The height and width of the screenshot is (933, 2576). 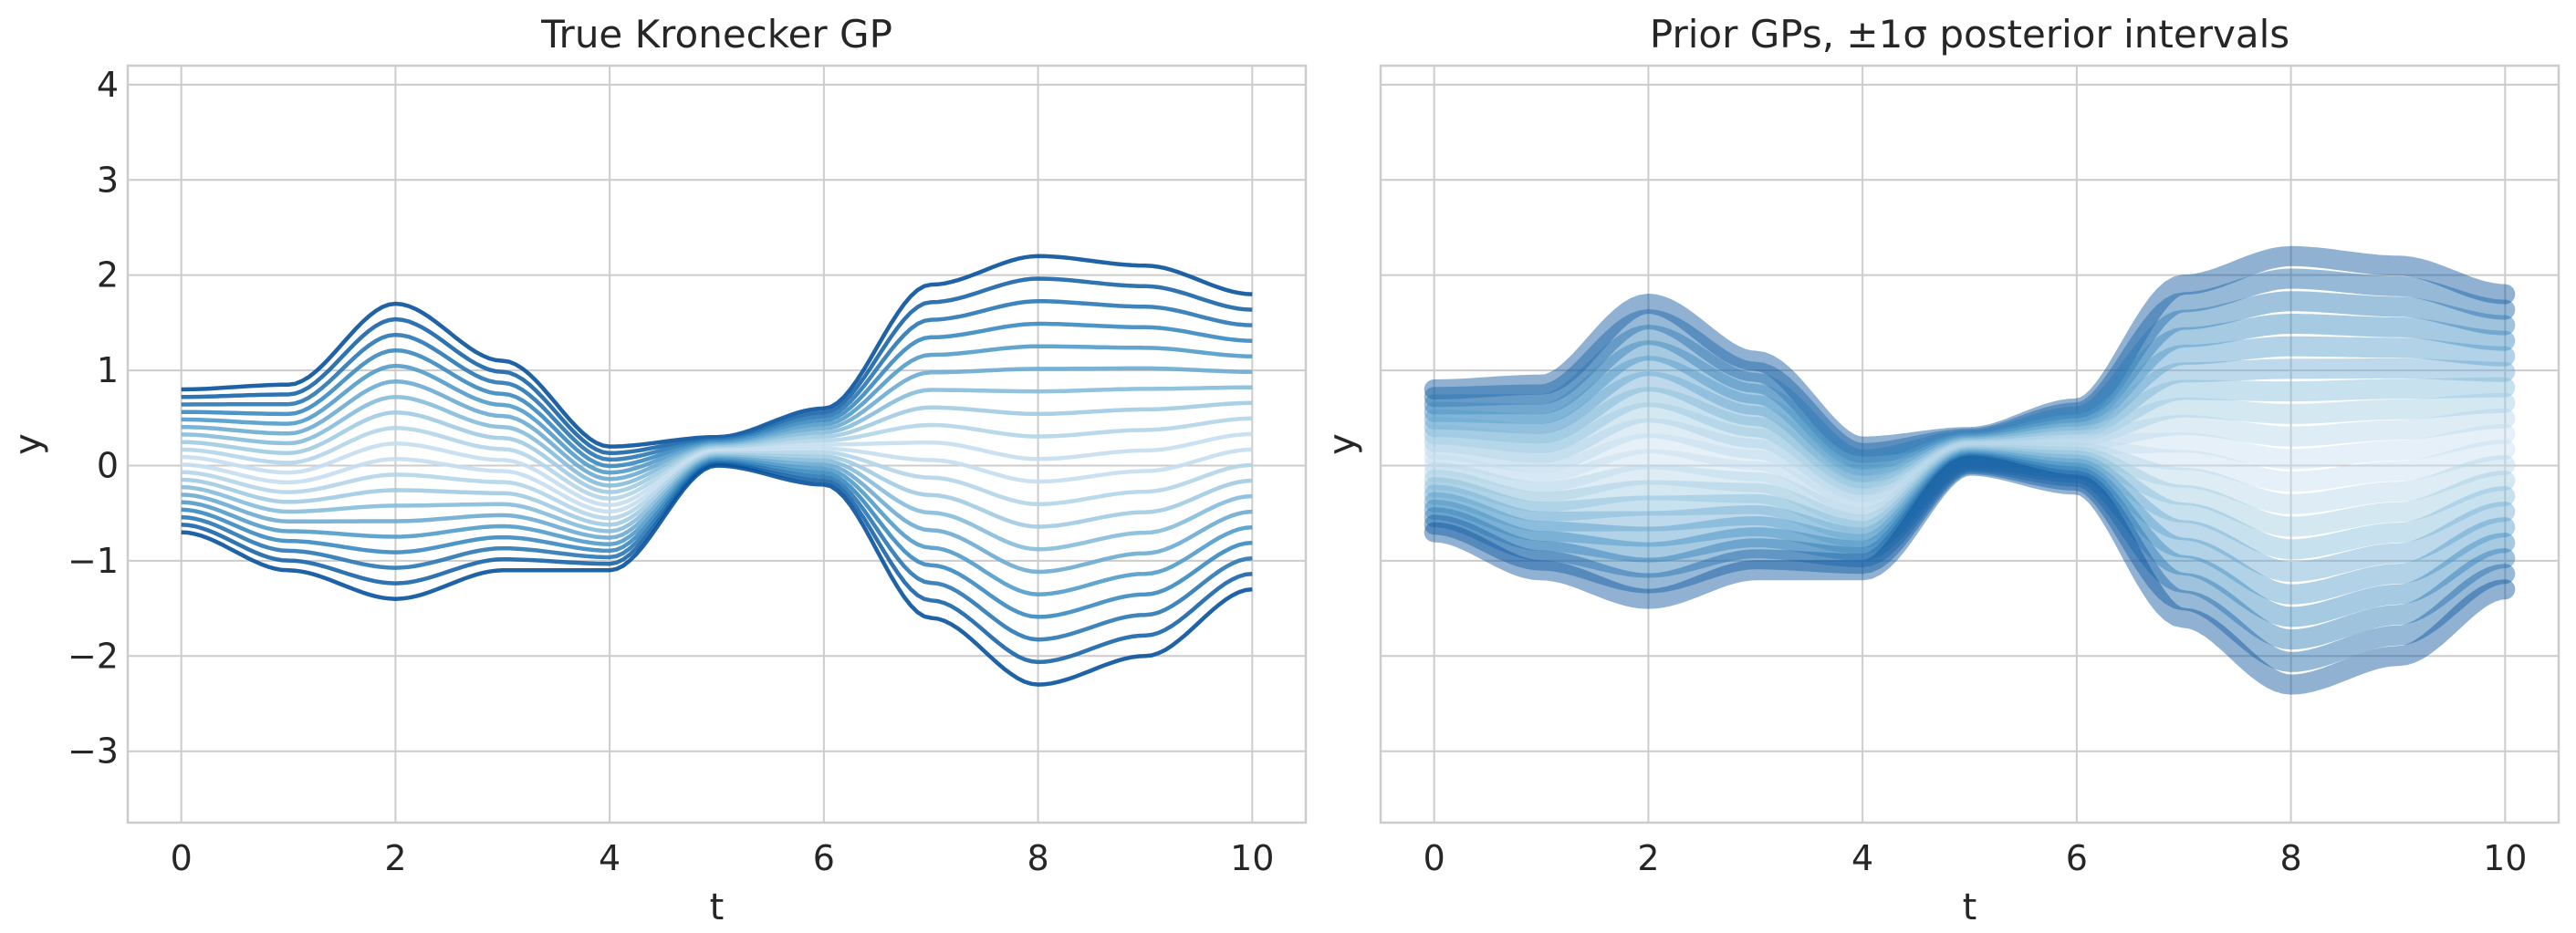 I want to click on y-tick-label: 2, so click(x=108, y=275).